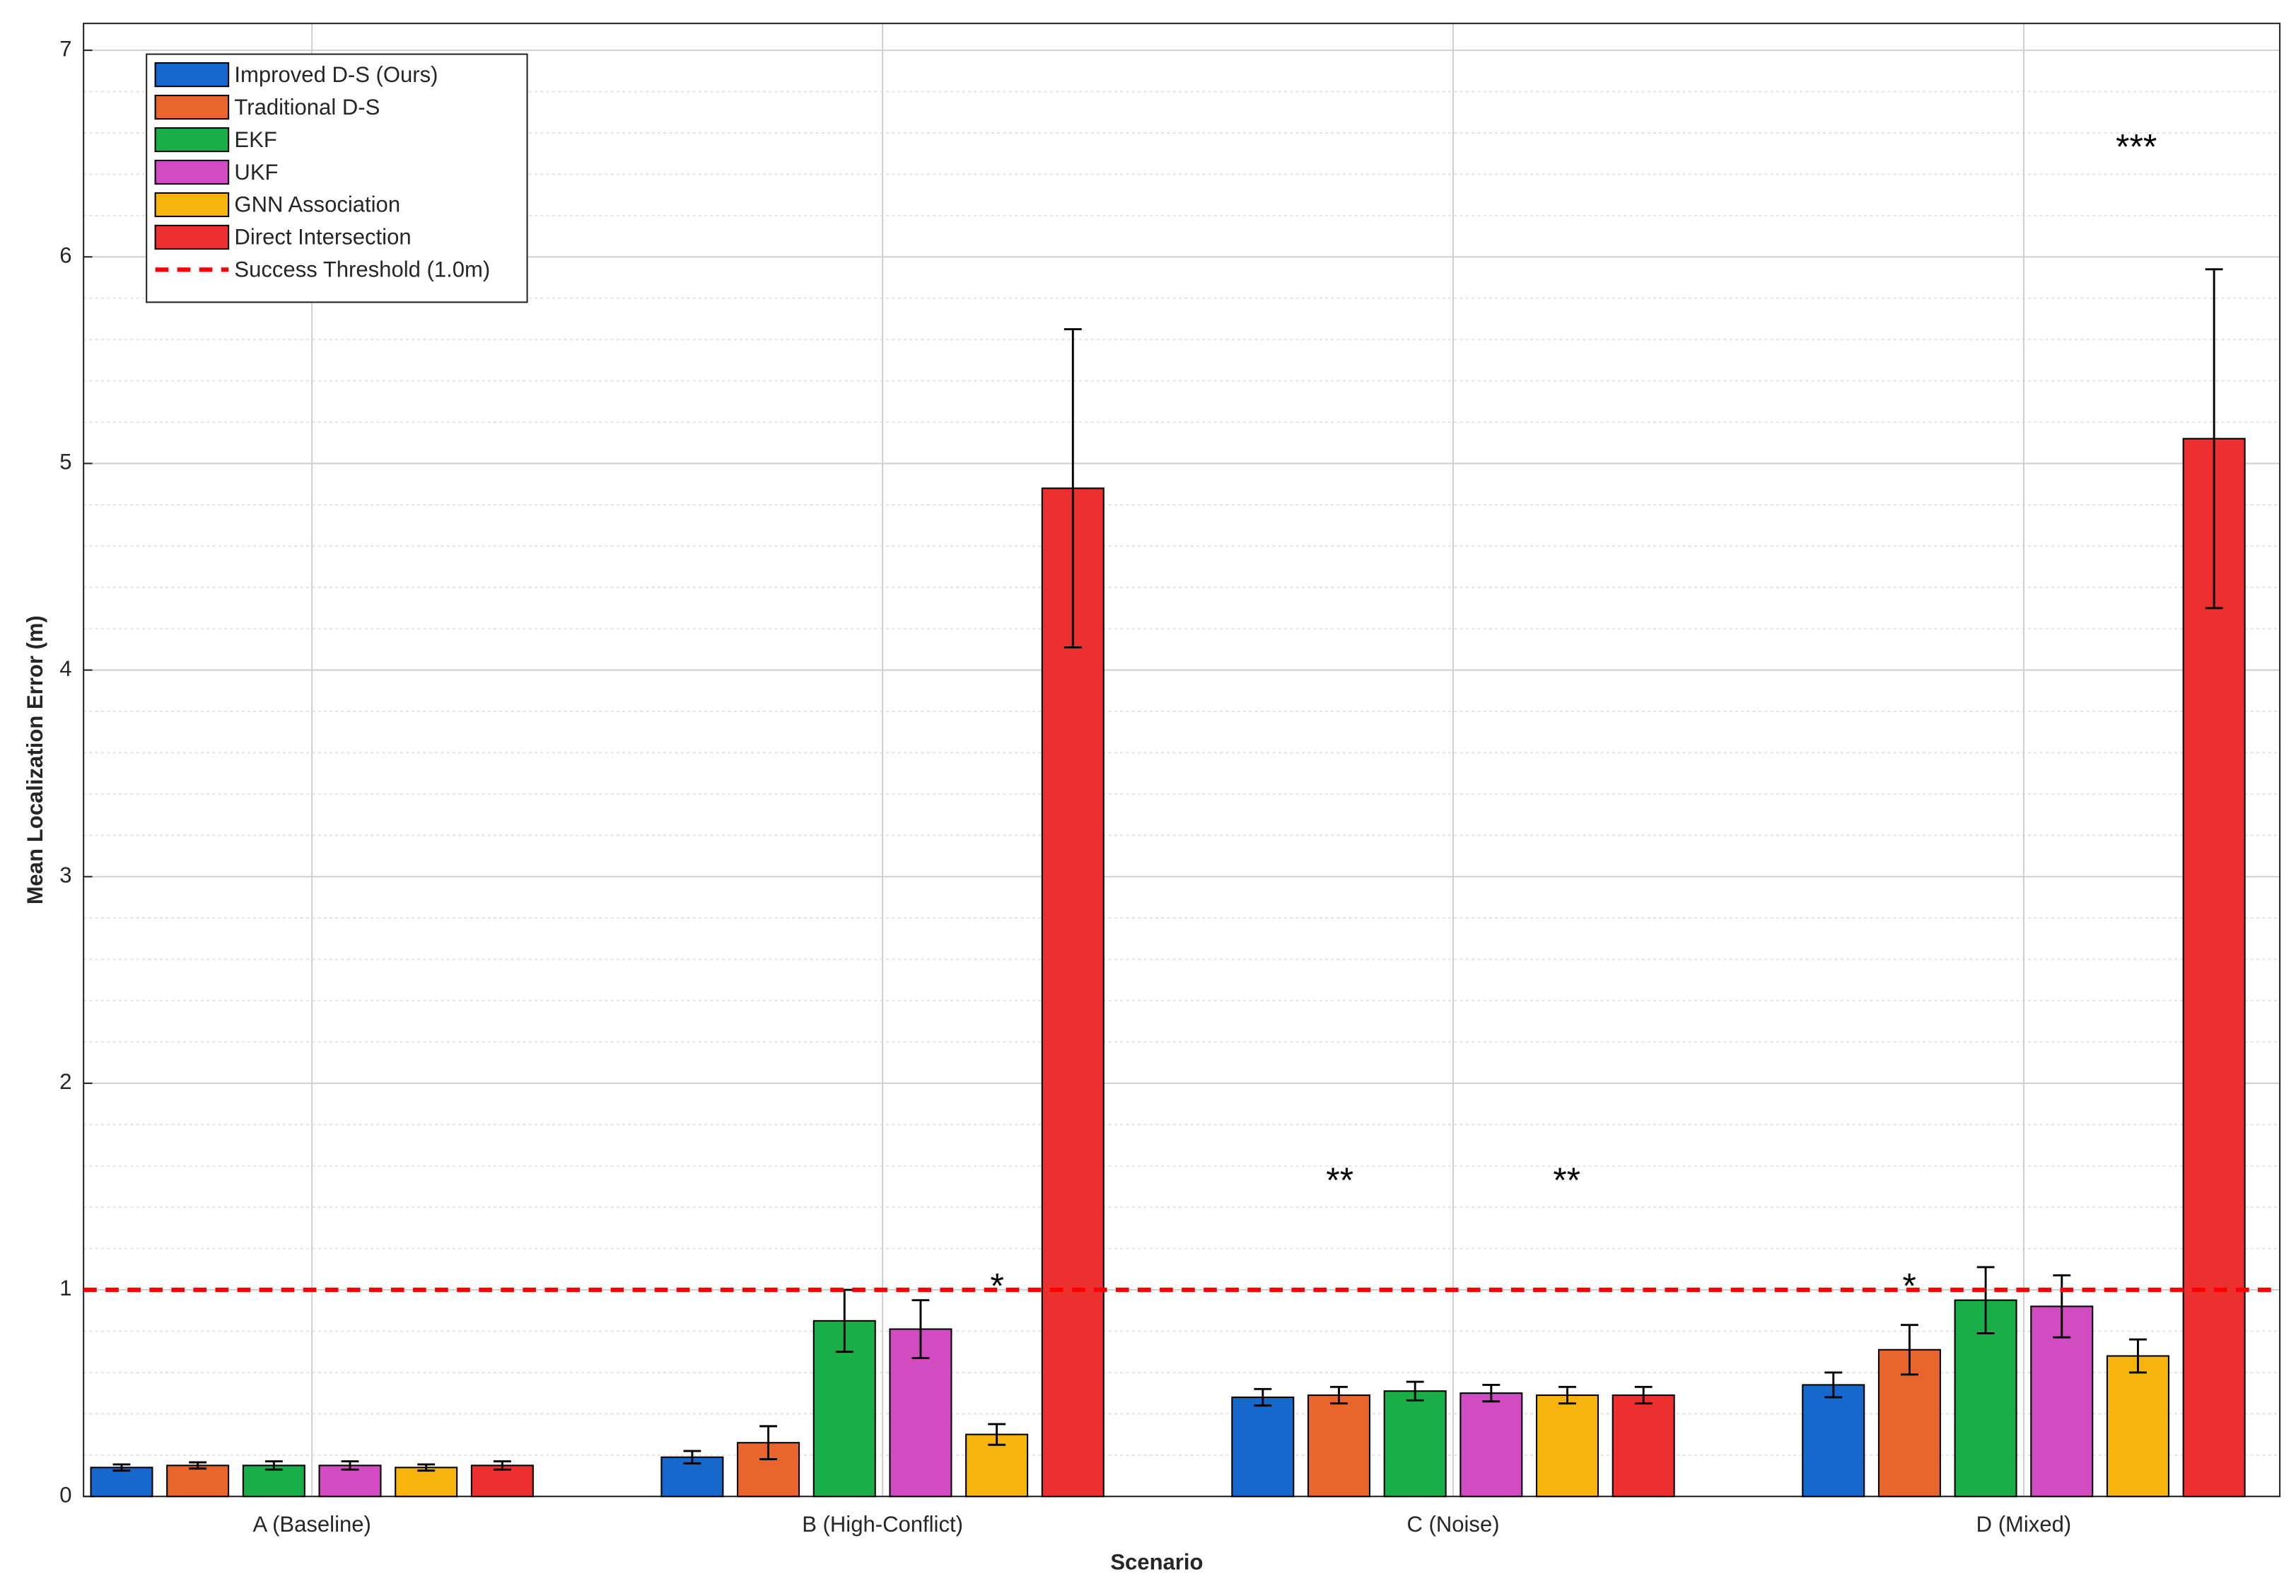 The image size is (2296, 1596). Describe the element at coordinates (35, 759) in the screenshot. I see `y-axis-label: Mean Localization Error (m)` at that location.